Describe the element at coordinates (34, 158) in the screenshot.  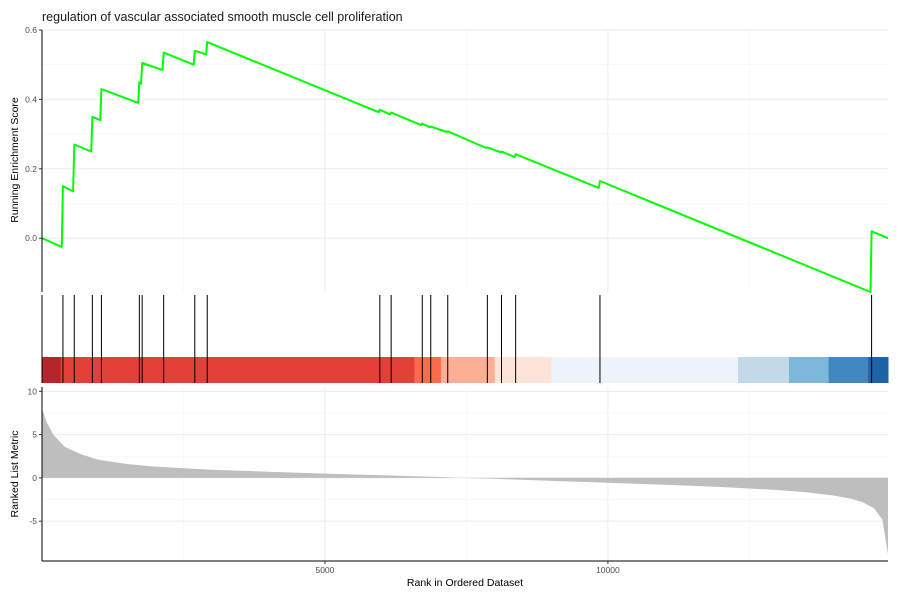
I see `enrichment-y-axis: 0.0 0.2 0.4 0.6` at that location.